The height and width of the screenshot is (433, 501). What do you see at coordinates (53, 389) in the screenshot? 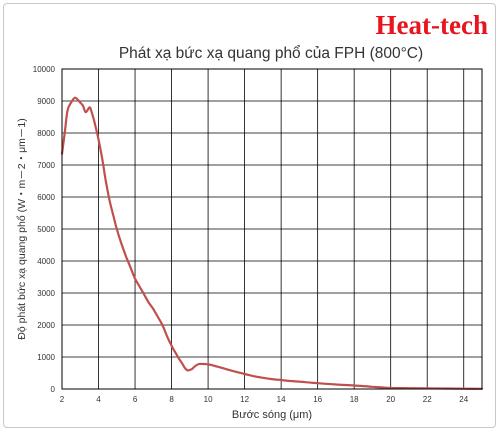
I see `y-tick-label: 0` at bounding box center [53, 389].